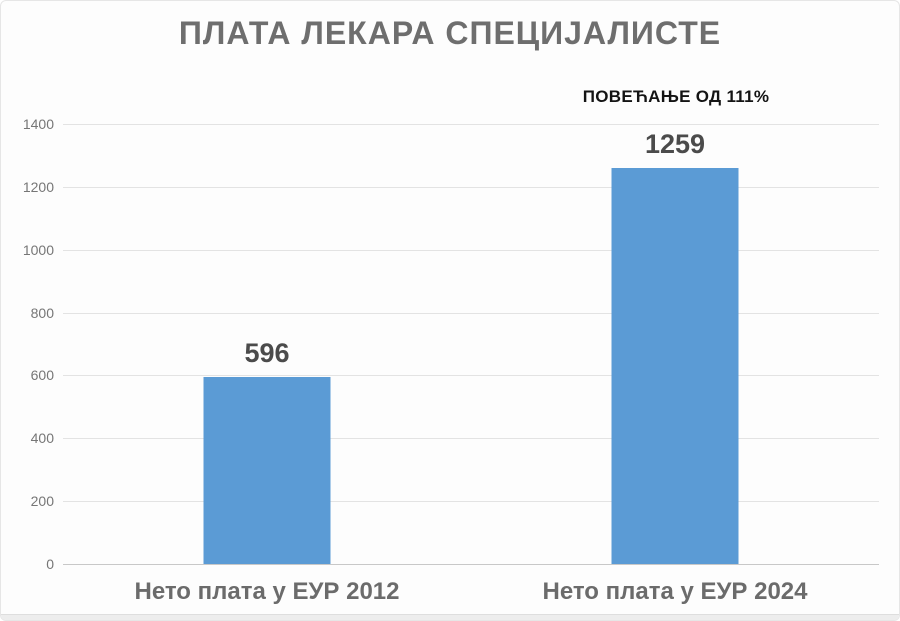 The height and width of the screenshot is (621, 900). Describe the element at coordinates (267, 352) in the screenshot. I see `bar-value-label: 596` at that location.